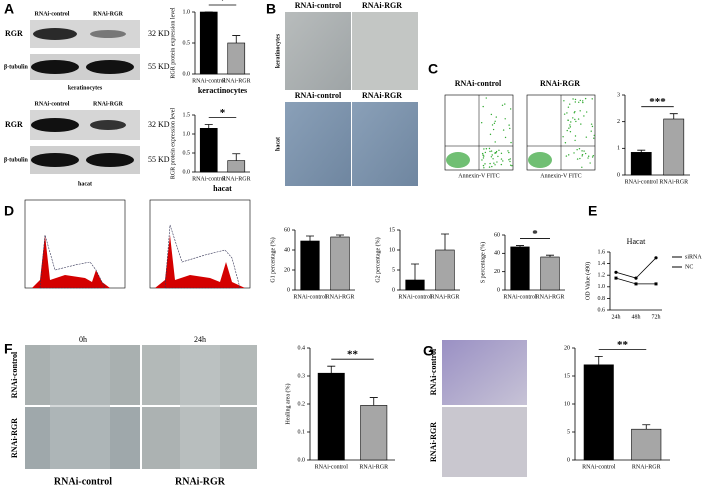 The width and height of the screenshot is (708, 499). I want to click on blot-size: 32 KD, so click(159, 124).